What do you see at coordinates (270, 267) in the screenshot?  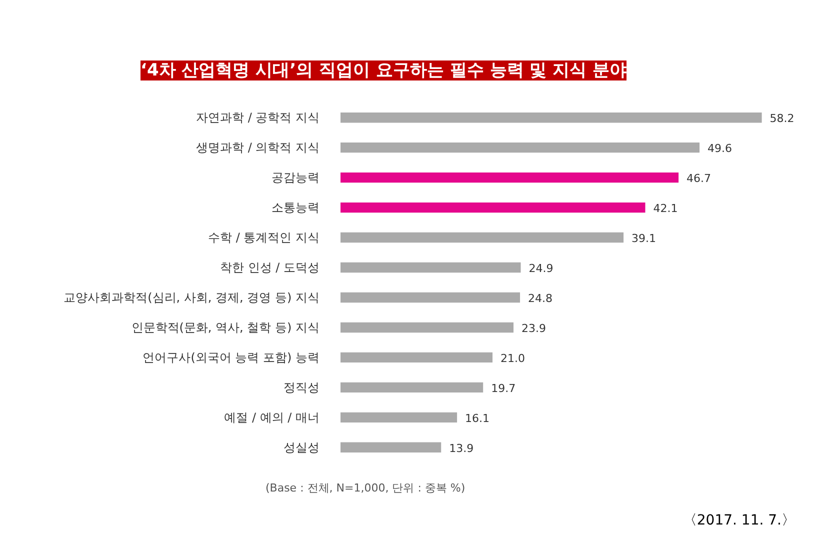 I see `y-tick-label: 착한 인성 / 도덕성` at bounding box center [270, 267].